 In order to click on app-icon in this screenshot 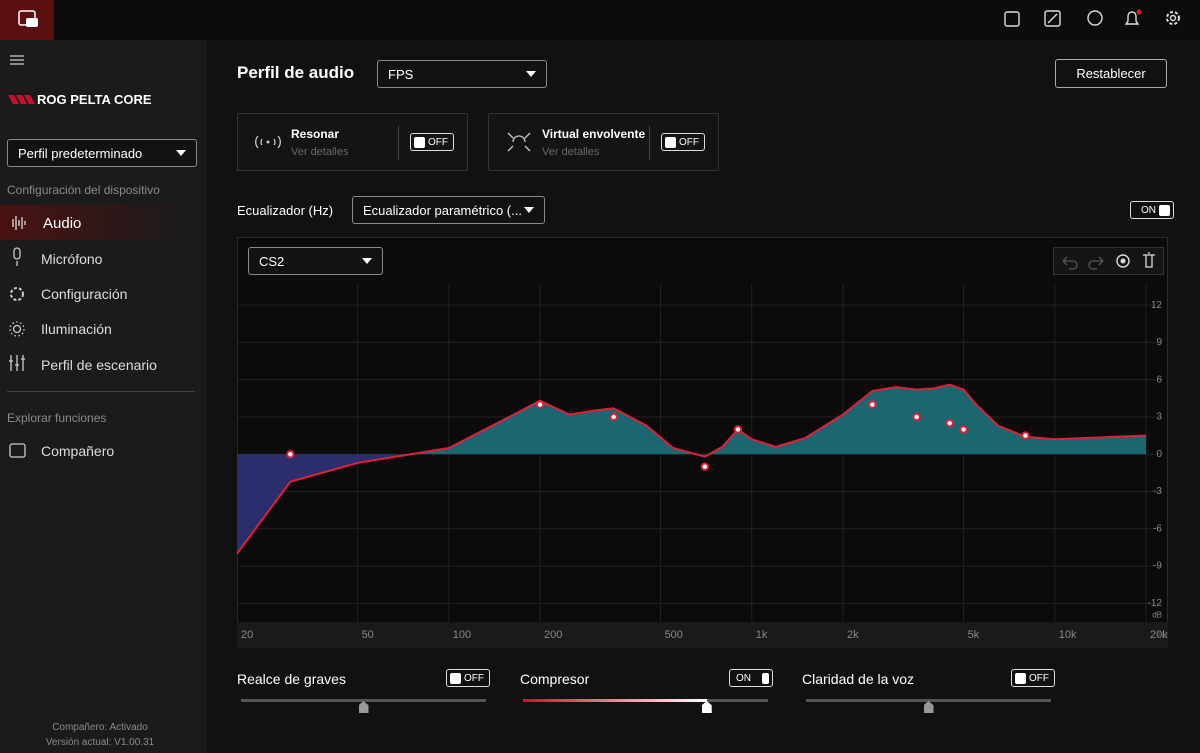, I will do `click(27, 21)`.